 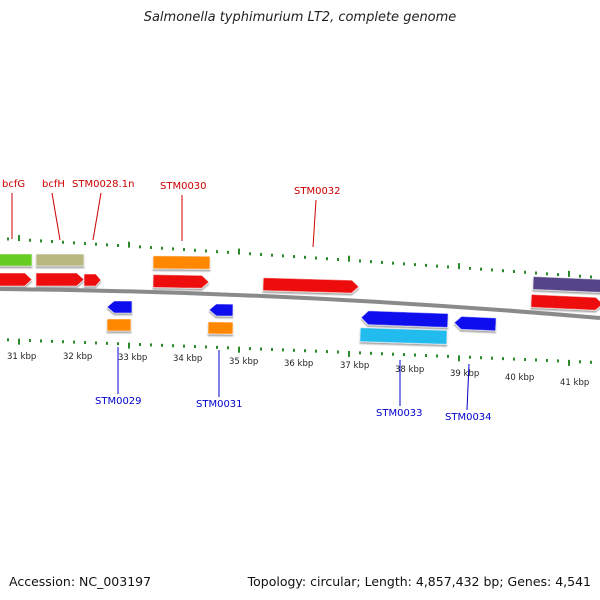 What do you see at coordinates (403, 336) in the screenshot?
I see `STM0033-product` at bounding box center [403, 336].